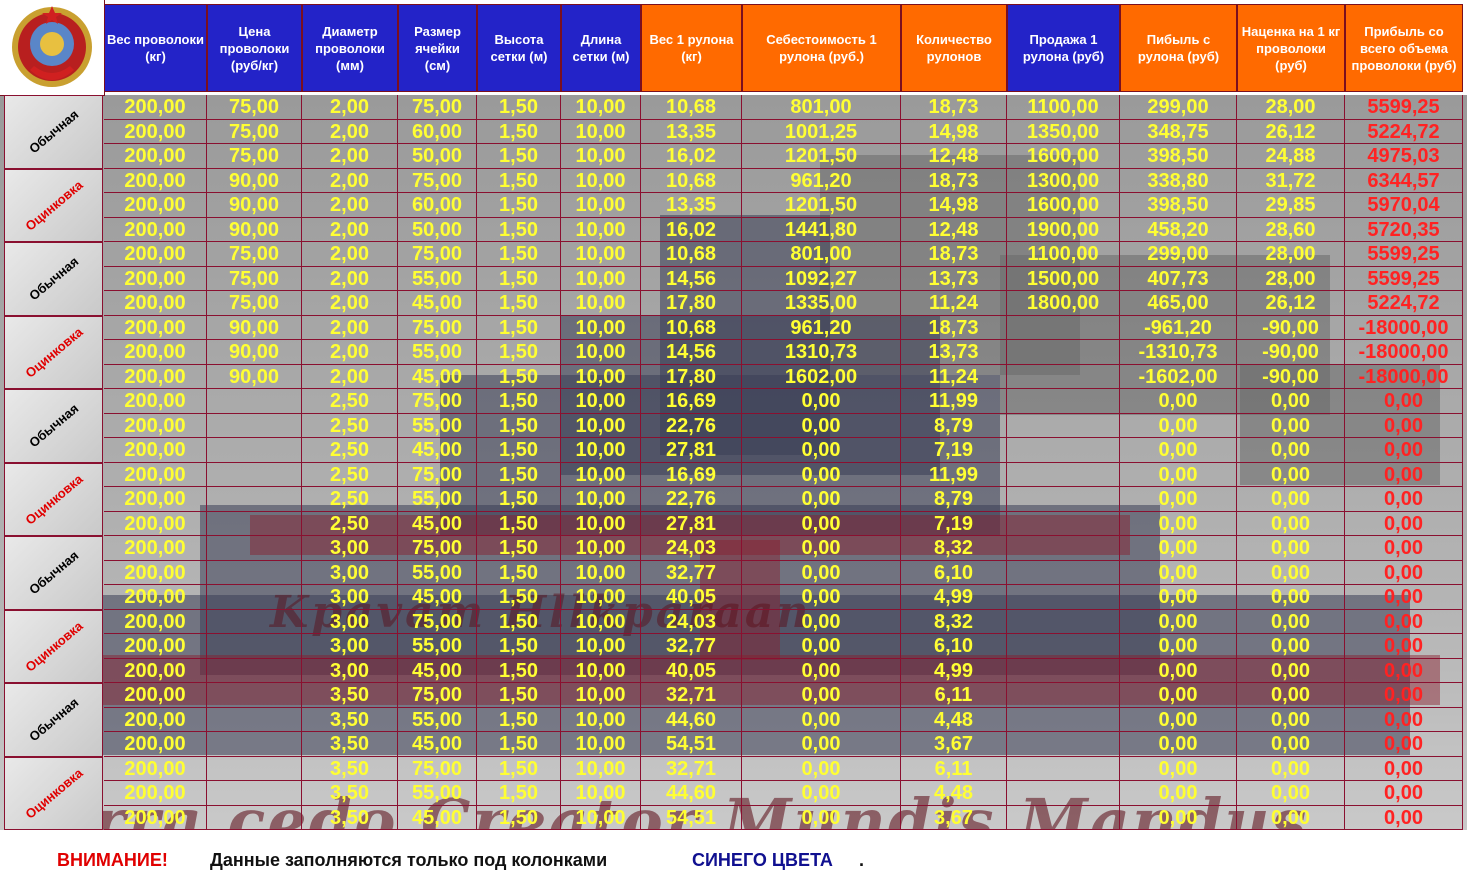 The height and width of the screenshot is (885, 1467). Describe the element at coordinates (1063, 303) in the screenshot. I see `cell-col-10: 1800,00` at that location.